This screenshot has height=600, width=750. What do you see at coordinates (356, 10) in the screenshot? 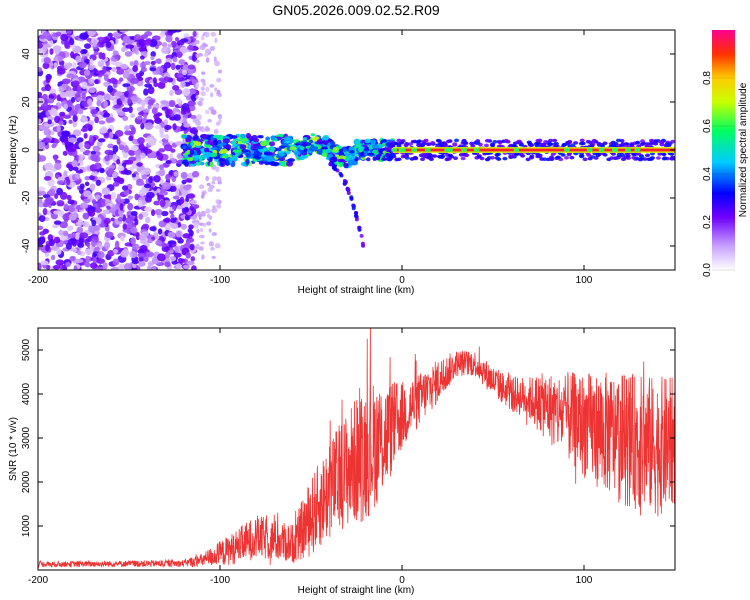
I see `figure-title: GN05.2026.009.02.52.R09` at bounding box center [356, 10].